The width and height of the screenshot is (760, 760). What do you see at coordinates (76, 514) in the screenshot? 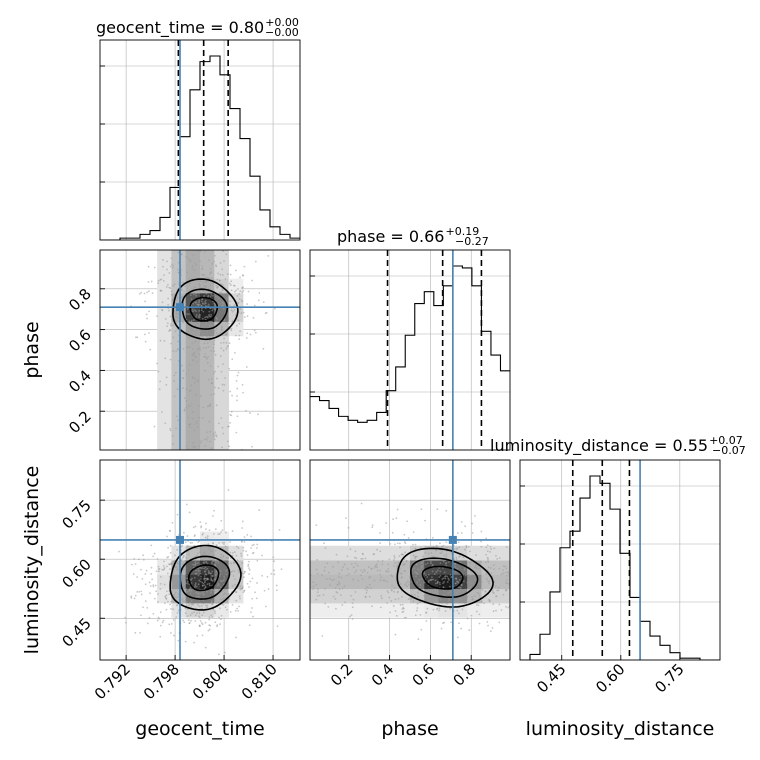
I see `y-tick-label: 0.75` at bounding box center [76, 514].